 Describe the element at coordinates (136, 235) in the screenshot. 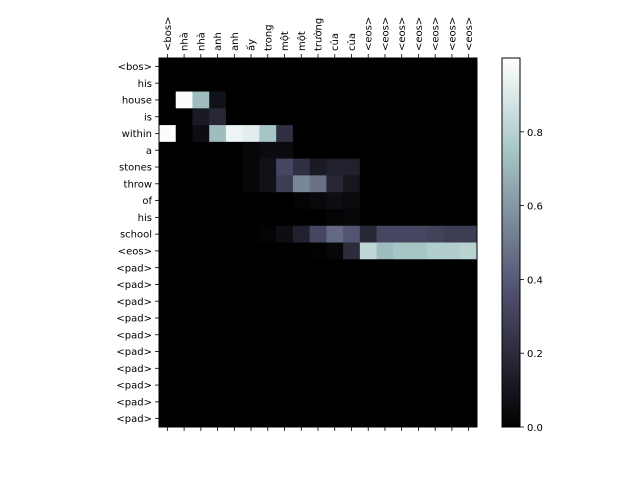

I see `y-tick-label: school` at that location.